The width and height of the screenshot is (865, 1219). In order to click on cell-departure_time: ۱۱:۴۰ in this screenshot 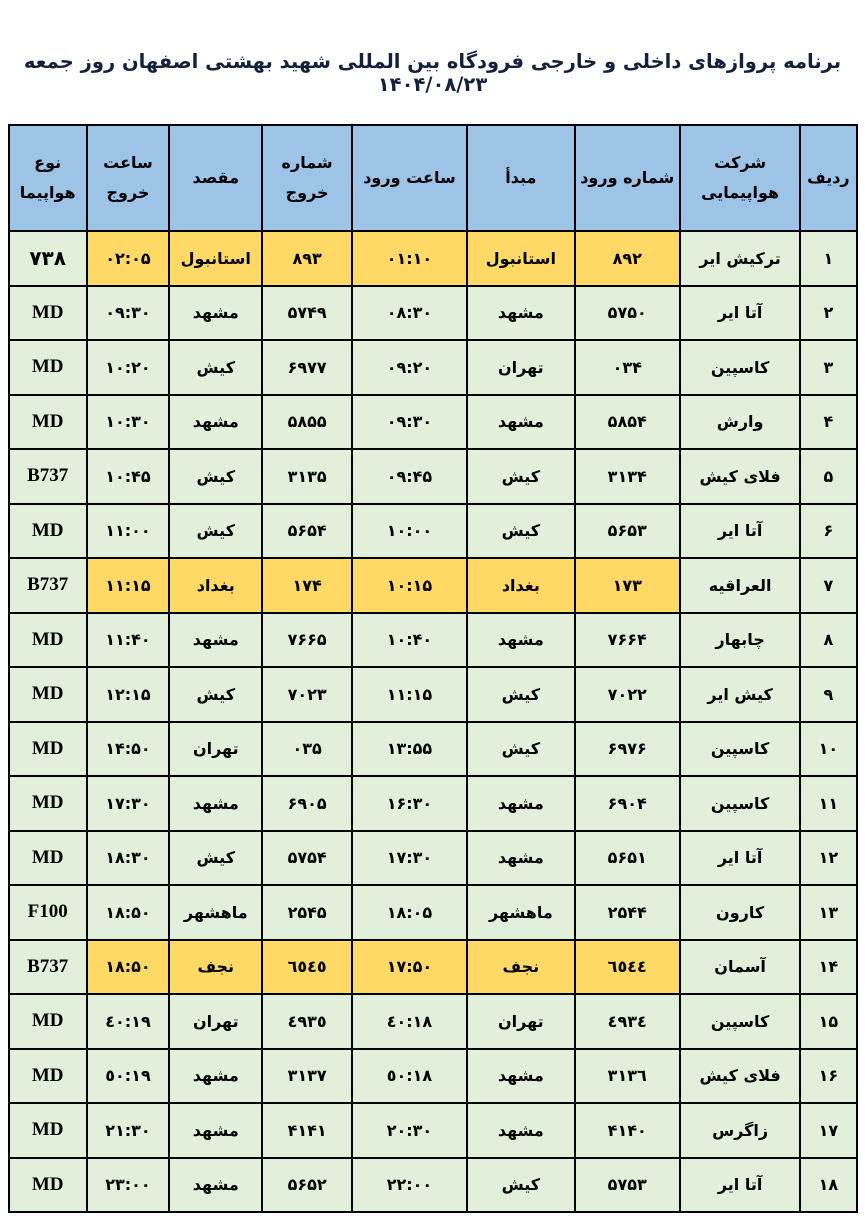, I will do `click(128, 639)`.